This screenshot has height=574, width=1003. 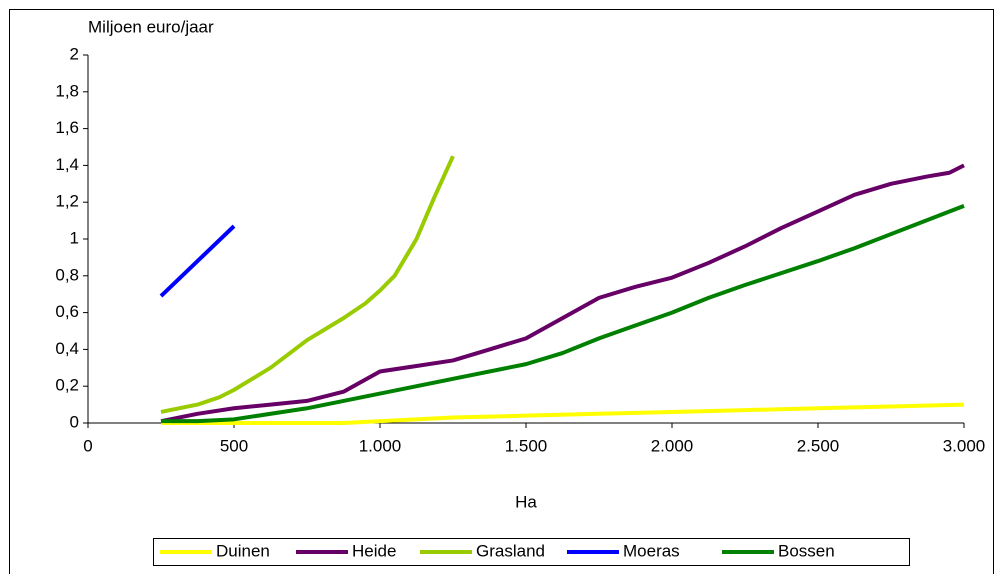 What do you see at coordinates (672, 445) in the screenshot?
I see `x-tick-label: 2.000` at bounding box center [672, 445].